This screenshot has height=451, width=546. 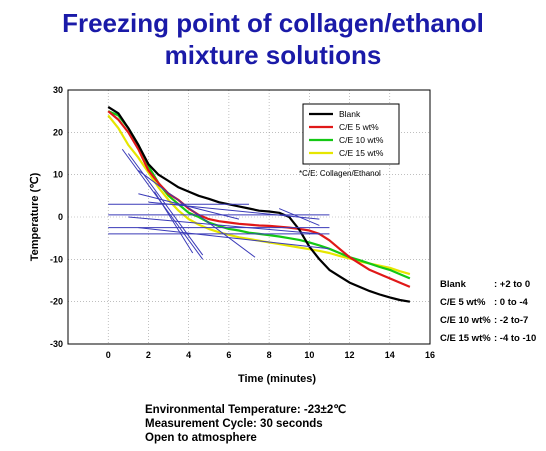 What do you see at coordinates (512, 284) in the screenshot?
I see `range-value: : +2 to 0` at bounding box center [512, 284].